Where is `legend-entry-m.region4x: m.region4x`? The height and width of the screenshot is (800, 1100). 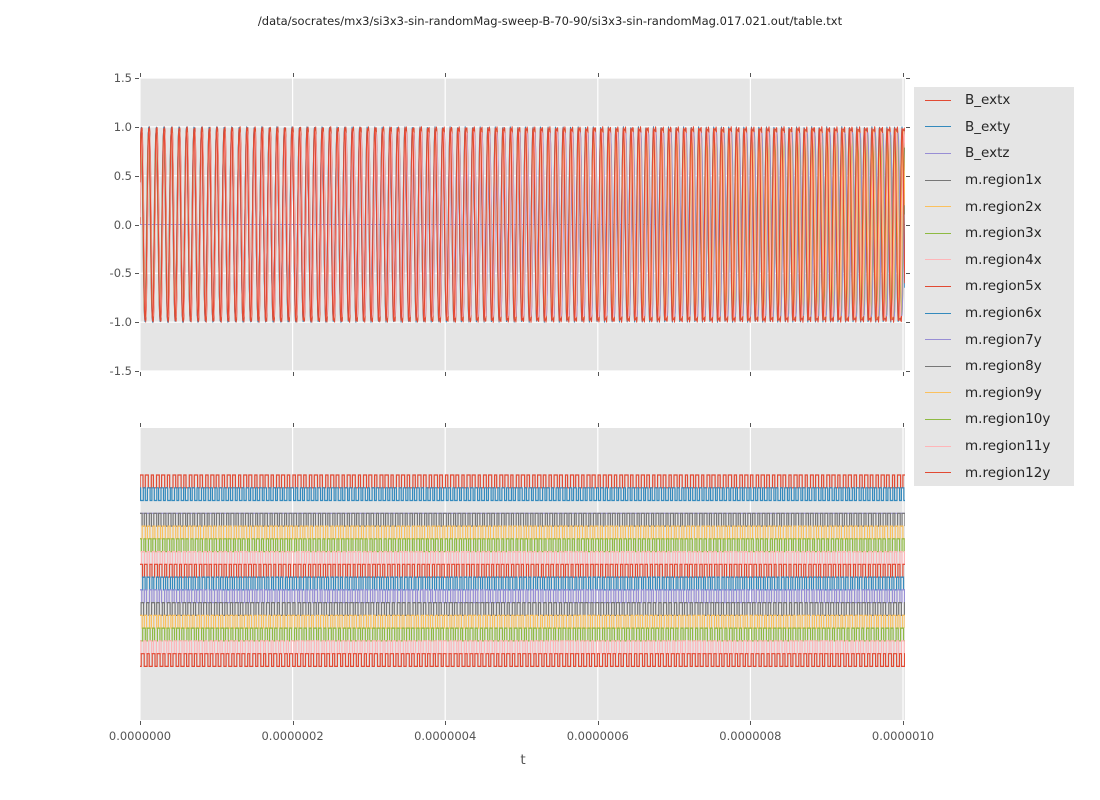
legend-entry-m.region4x: m.region4x is located at coordinates (994, 260).